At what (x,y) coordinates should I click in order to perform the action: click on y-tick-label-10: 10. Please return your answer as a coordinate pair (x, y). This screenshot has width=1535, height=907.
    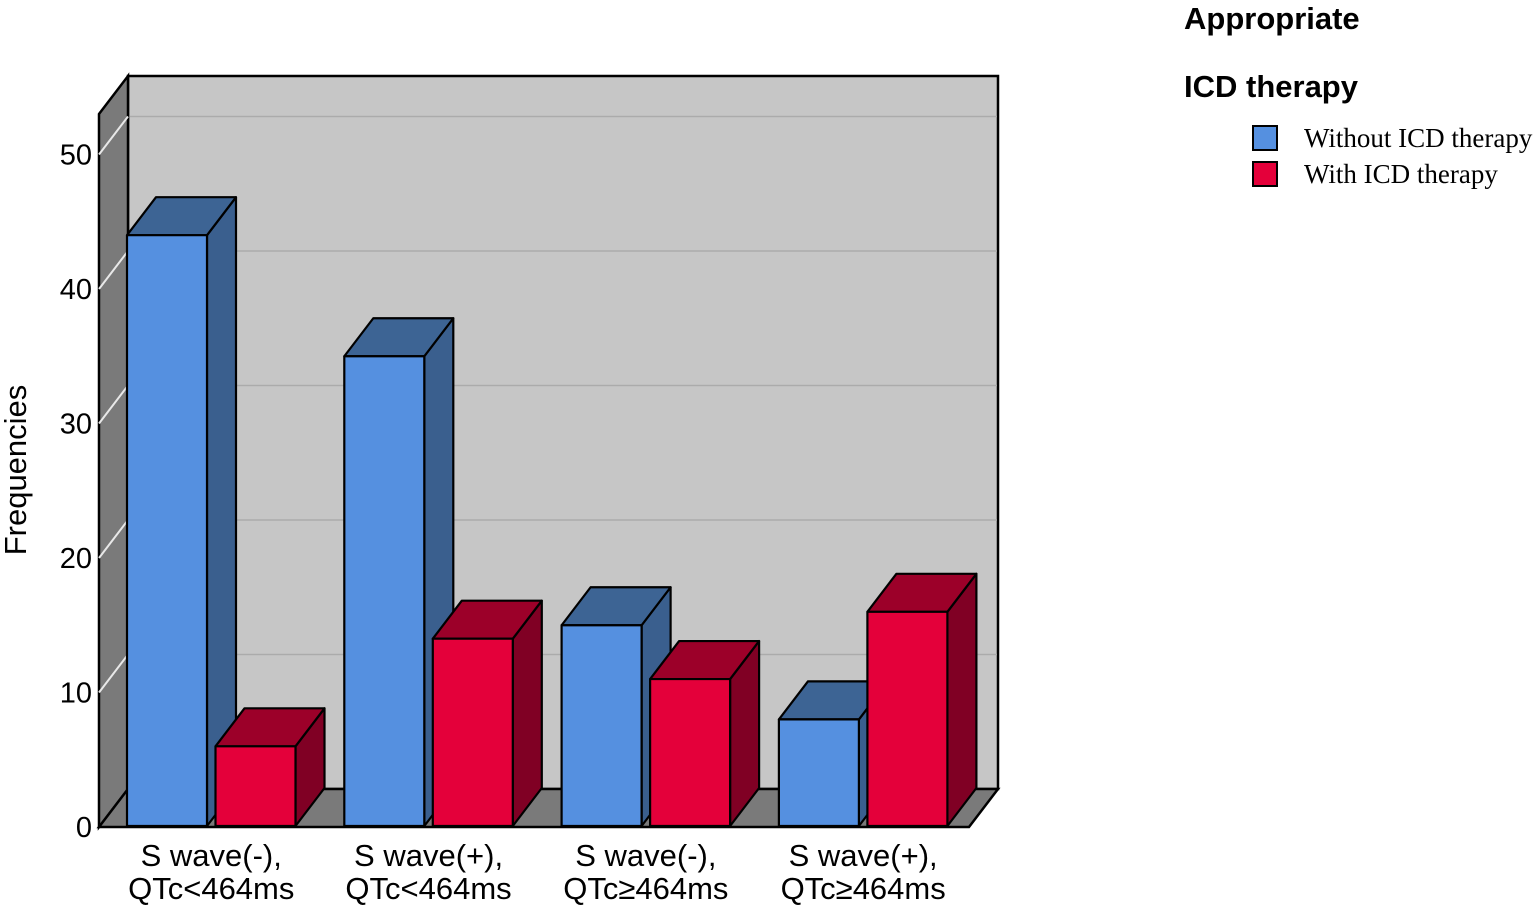
    Looking at the image, I should click on (76, 694).